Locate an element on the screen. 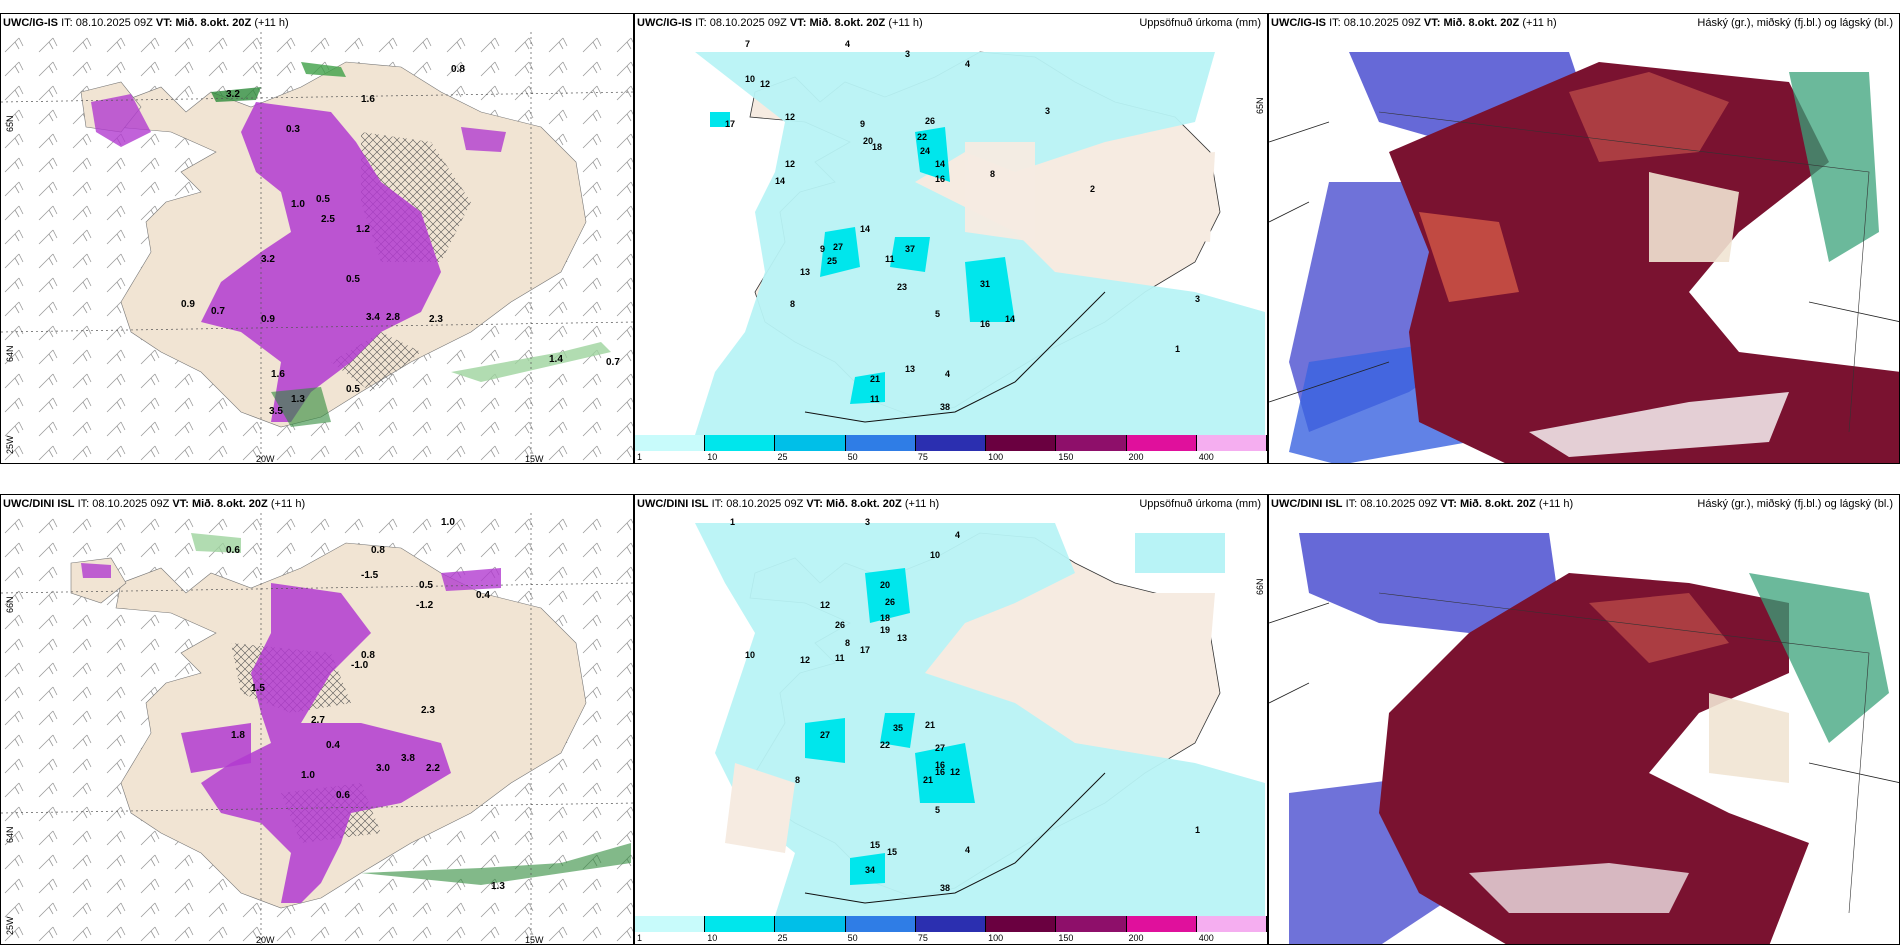 This screenshot has width=1900, height=950. svg-text: 0.8 is located at coordinates (378, 550).